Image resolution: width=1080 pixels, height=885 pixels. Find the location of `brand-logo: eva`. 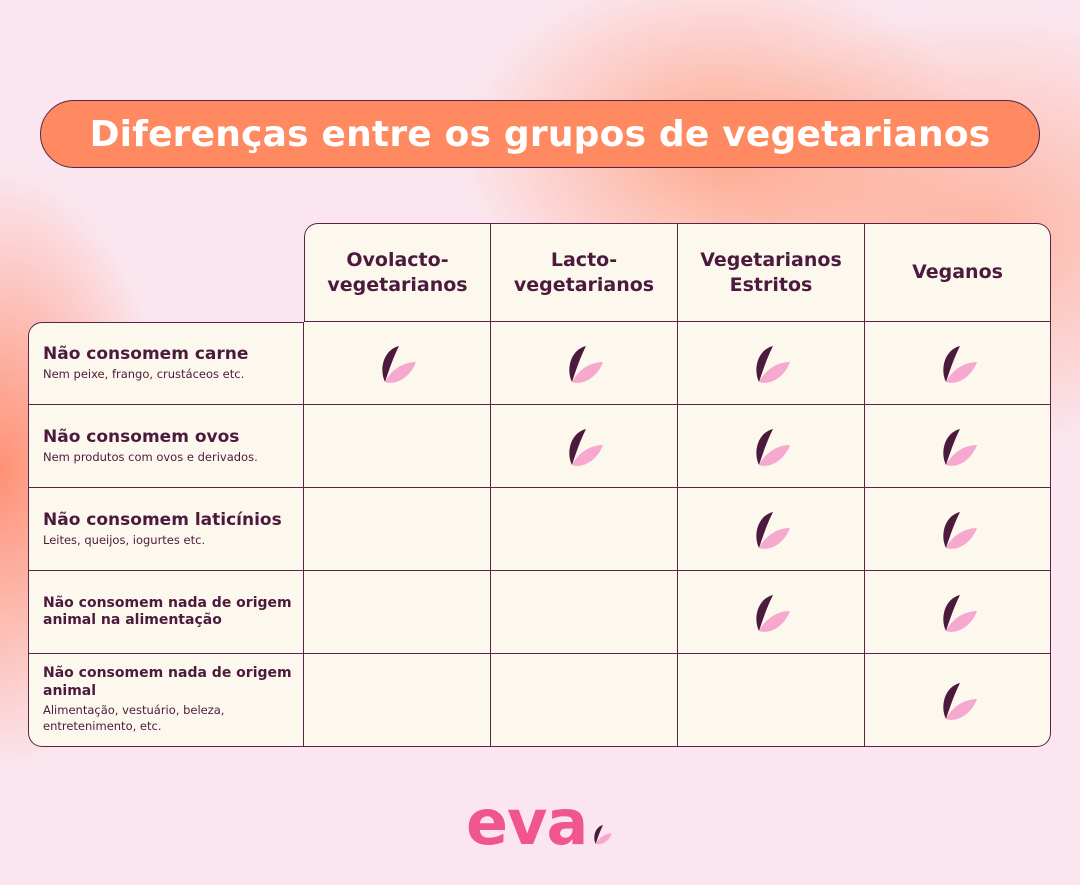

brand-logo: eva is located at coordinates (539, 823).